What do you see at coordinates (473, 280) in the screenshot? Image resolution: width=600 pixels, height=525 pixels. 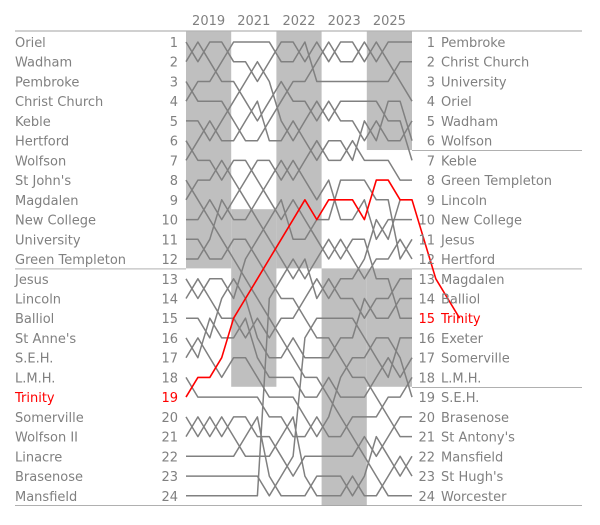 I see `end-name: Magdalen` at bounding box center [473, 280].